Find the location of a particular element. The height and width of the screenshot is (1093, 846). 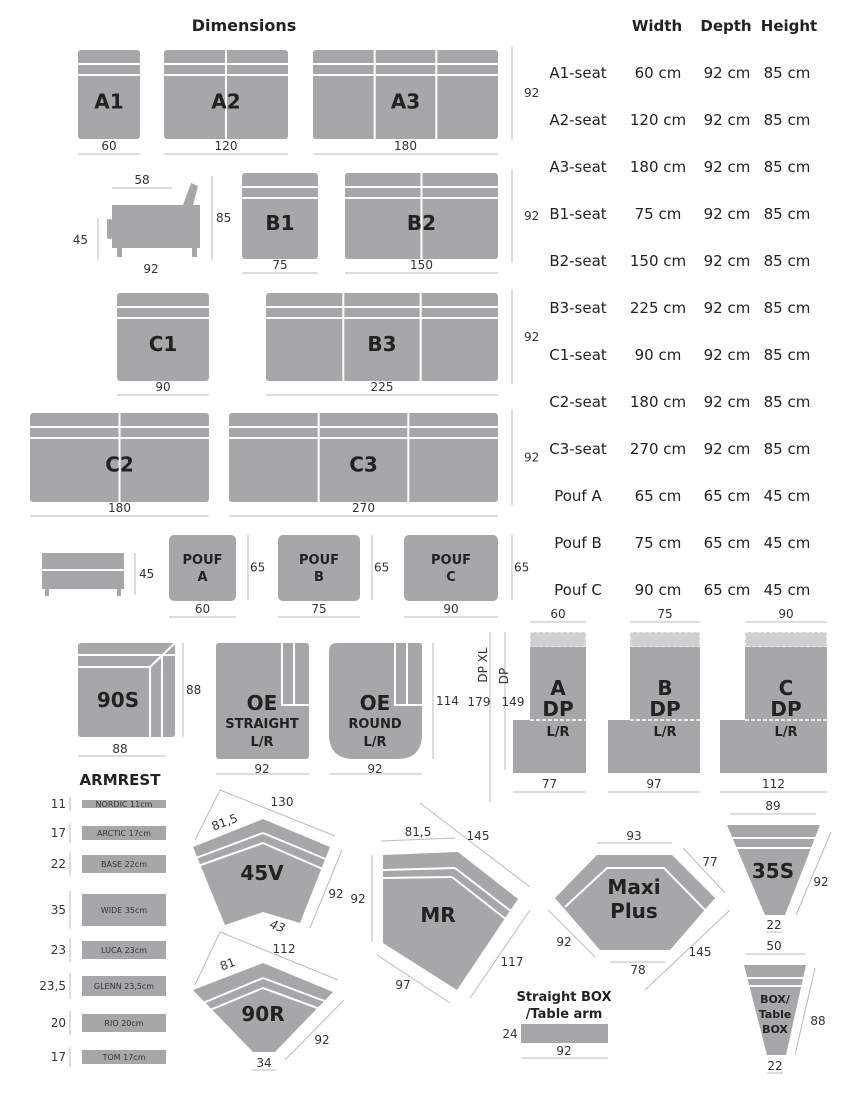

dimension-label: 90 is located at coordinates (785, 614).